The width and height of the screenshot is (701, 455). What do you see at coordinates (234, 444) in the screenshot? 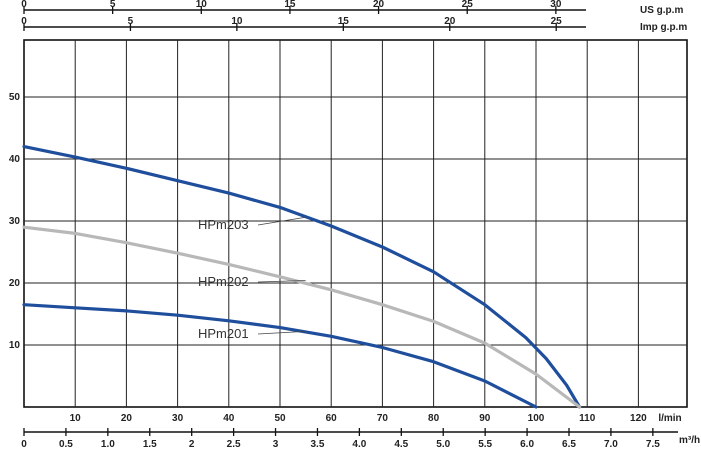
I see `scale-tick-label: 2.5` at bounding box center [234, 444].